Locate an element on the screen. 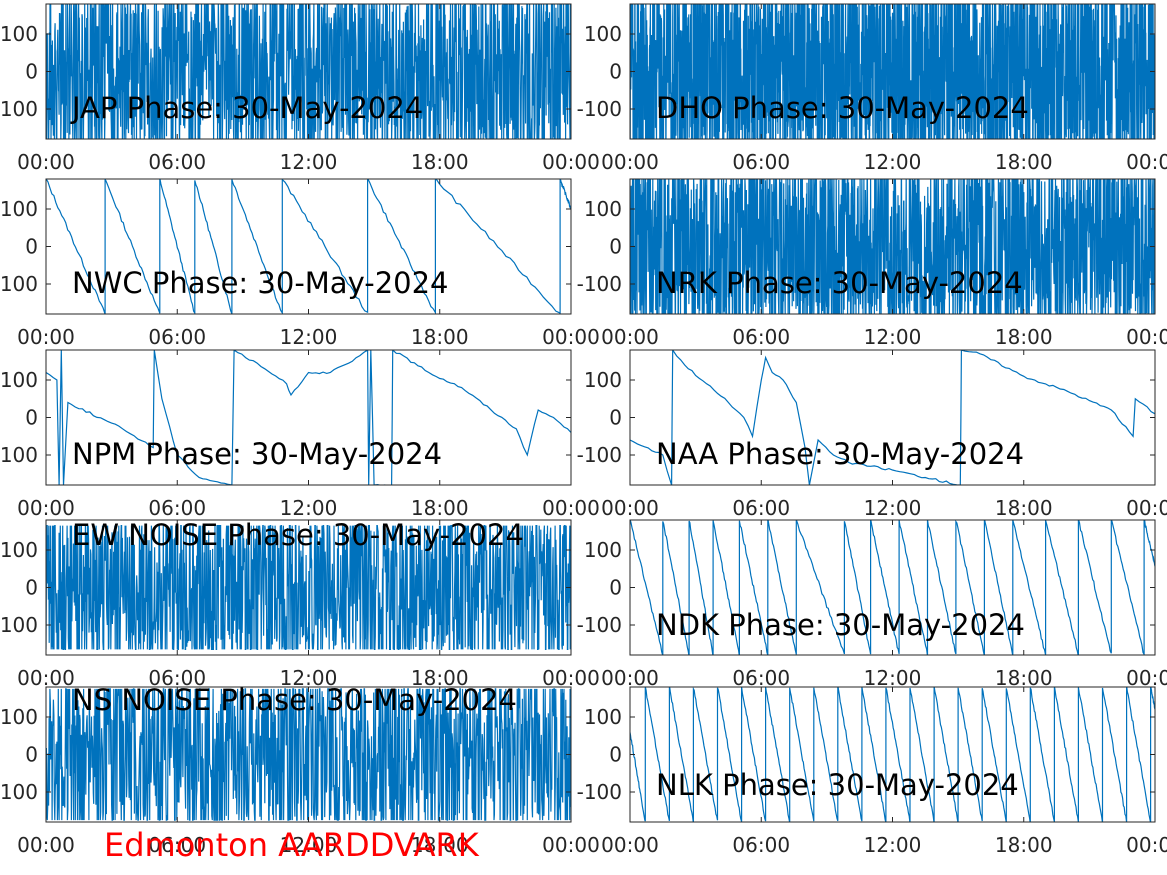  panel-2-y-tick-label: 0 is located at coordinates (615, 72).